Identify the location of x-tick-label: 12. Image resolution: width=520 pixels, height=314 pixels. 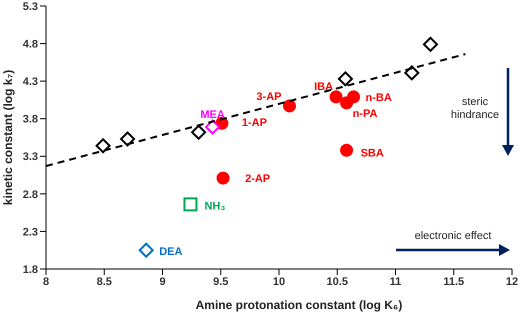
(512, 282).